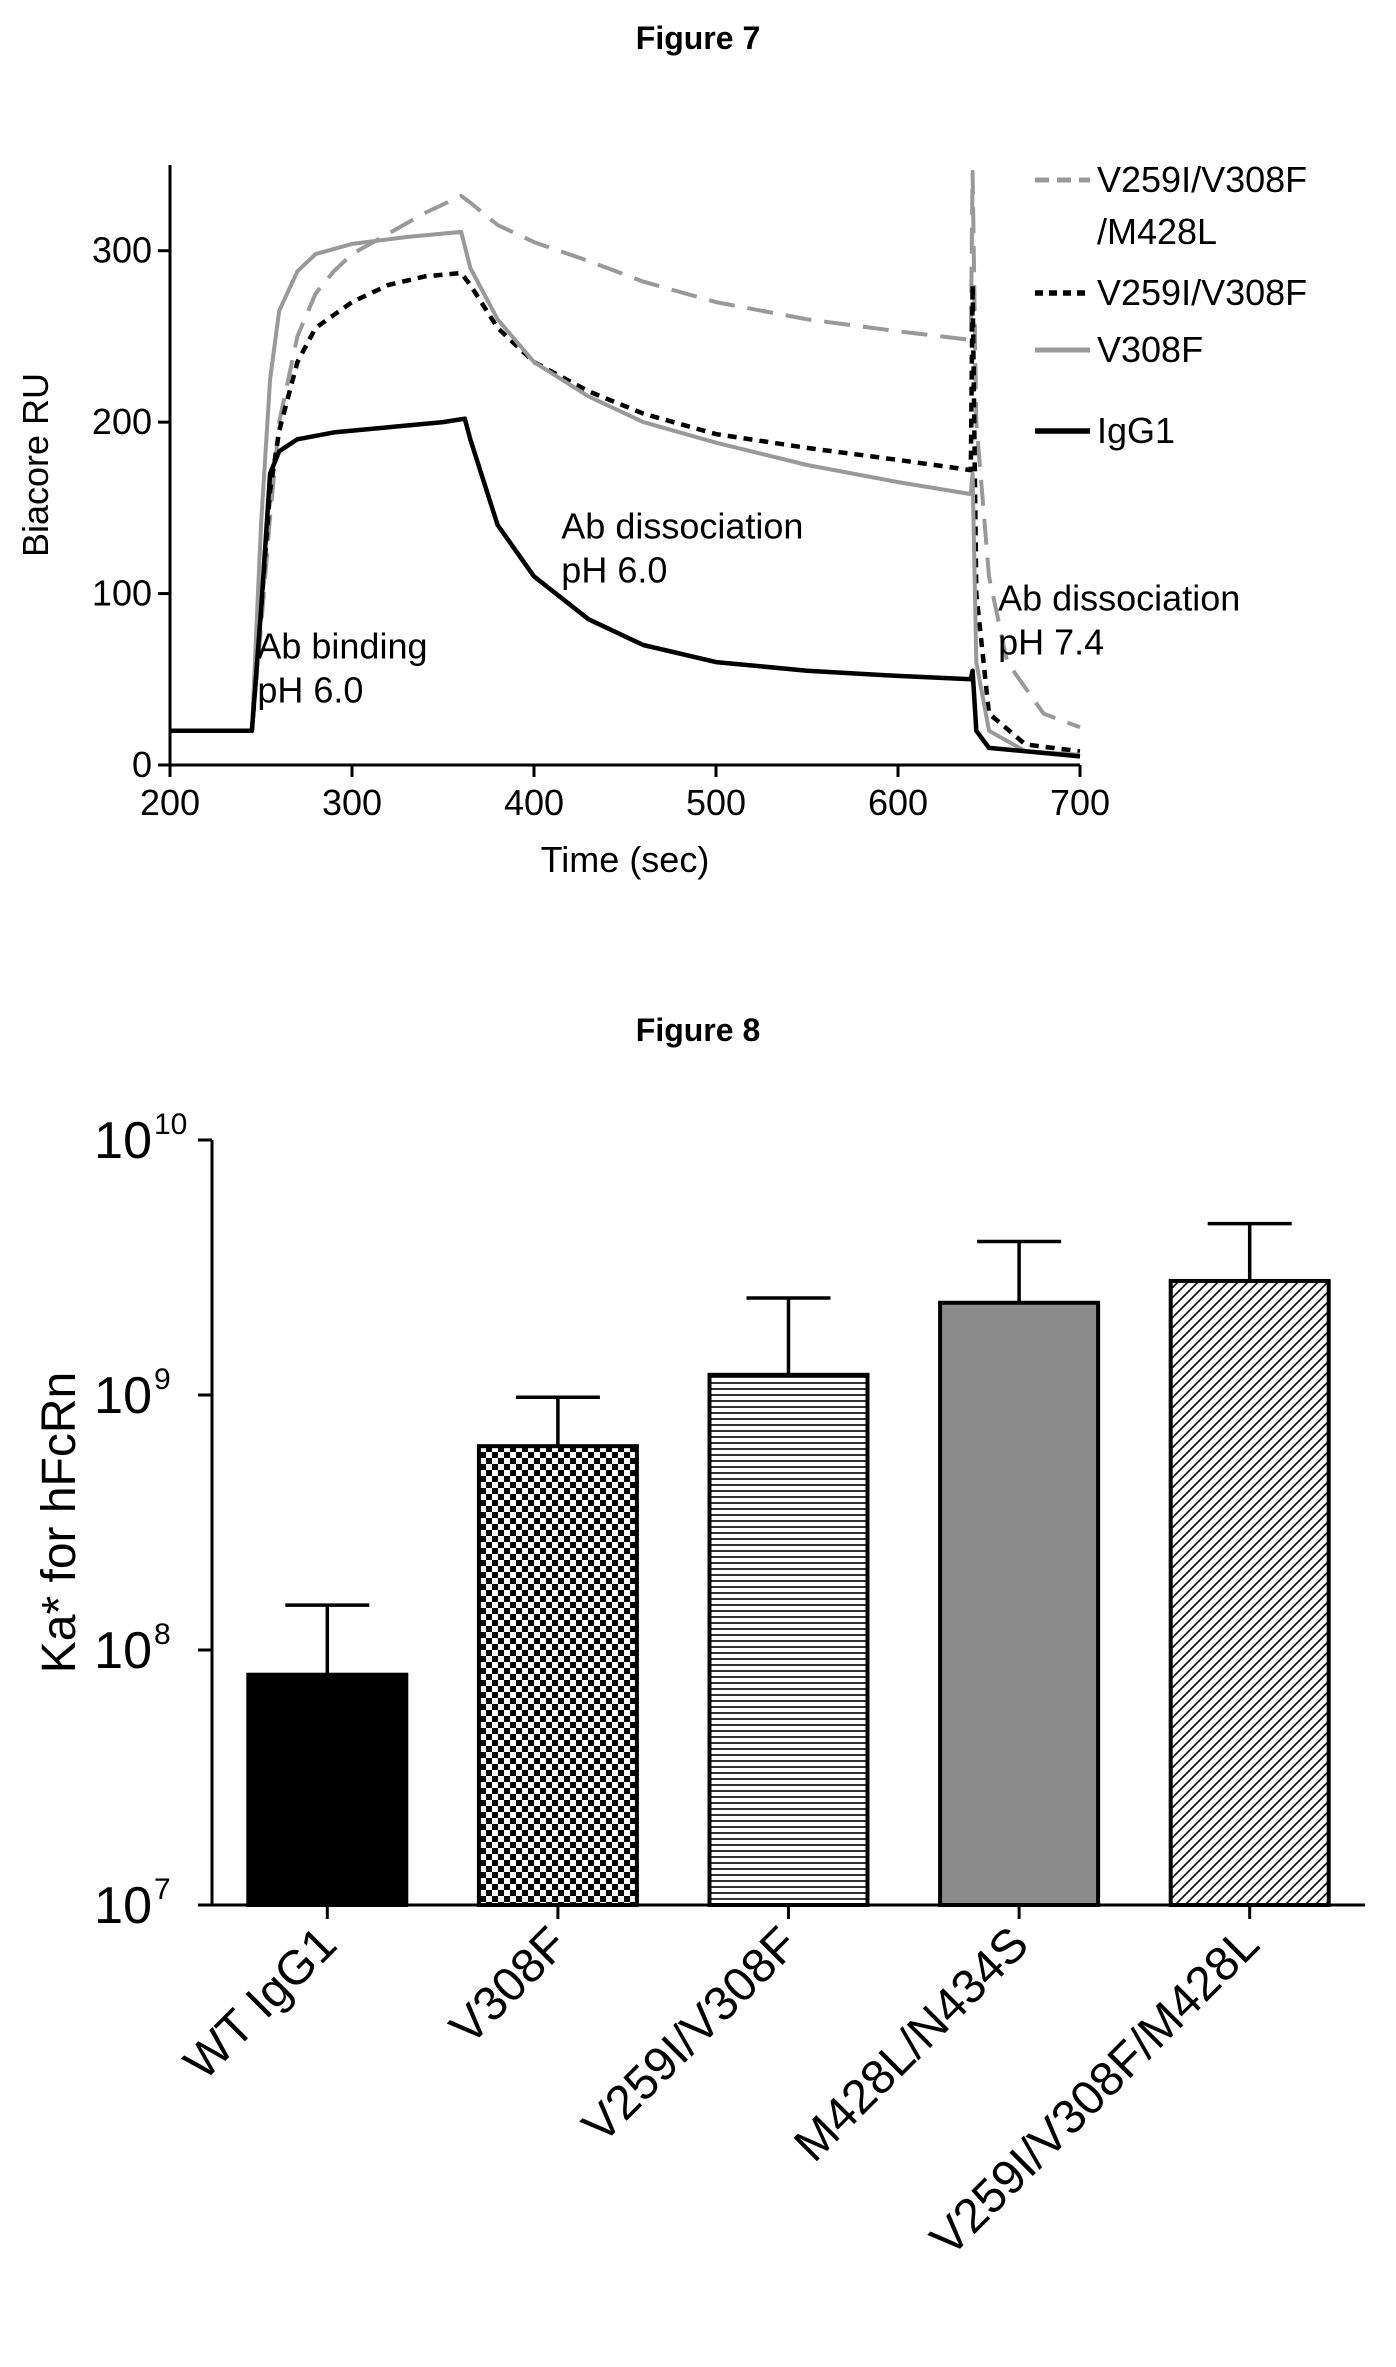  Describe the element at coordinates (352, 802) in the screenshot. I see `x-tick-label: 300` at that location.